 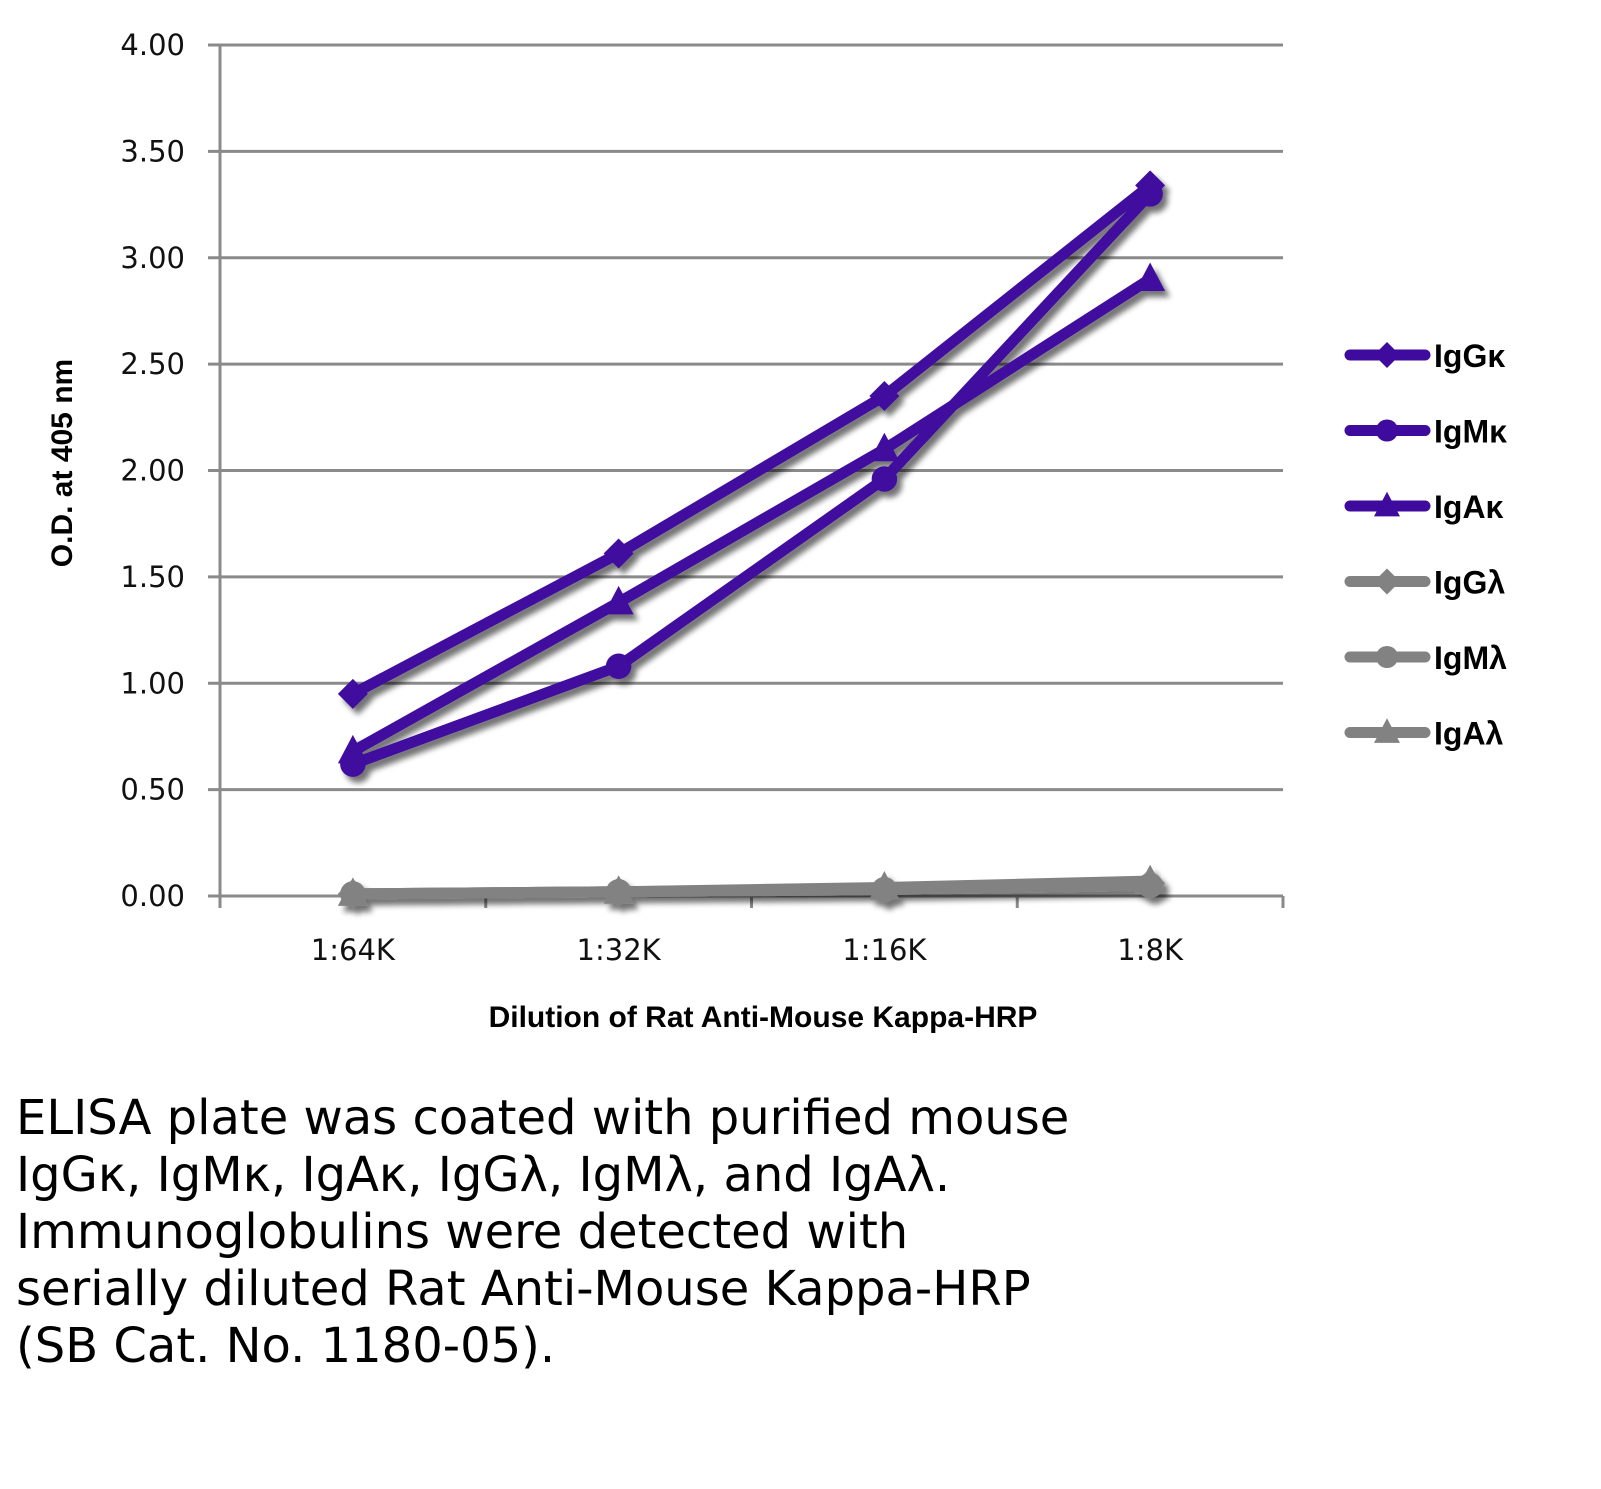 What do you see at coordinates (1425, 545) in the screenshot?
I see `legend: IgGκ IgMκ IgAκ IgGλ IgMλ IgAλ` at bounding box center [1425, 545].